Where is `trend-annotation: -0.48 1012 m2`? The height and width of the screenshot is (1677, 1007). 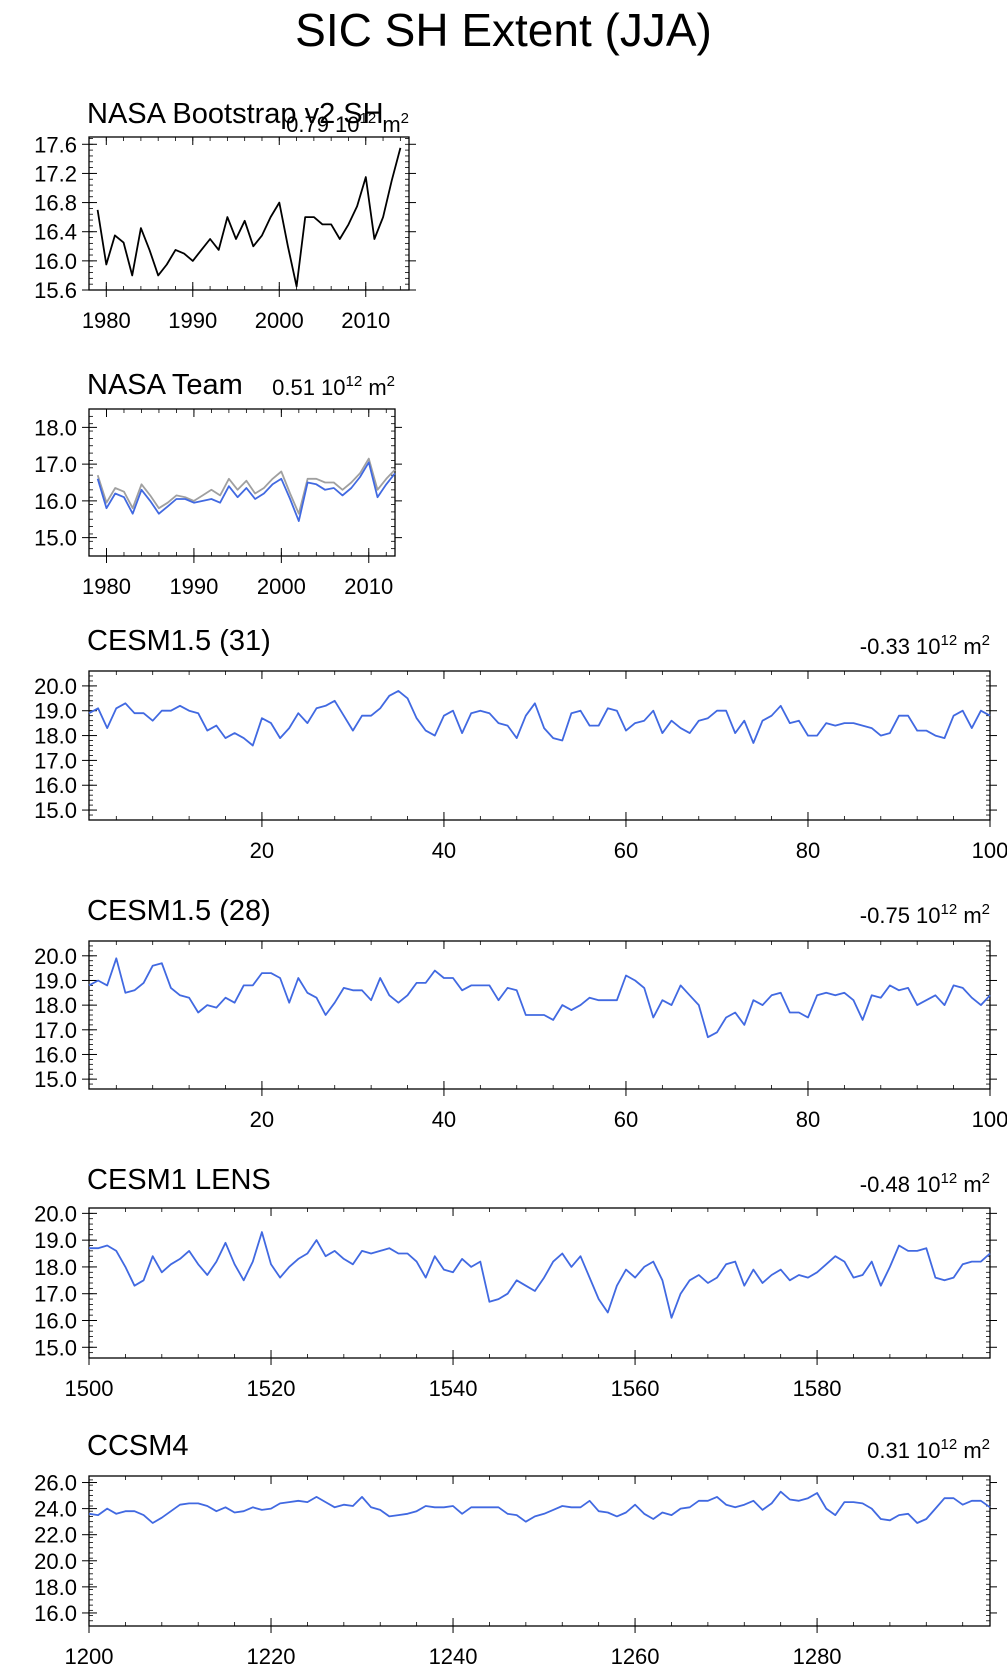 trend-annotation: -0.48 1012 m2 is located at coordinates (925, 1183).